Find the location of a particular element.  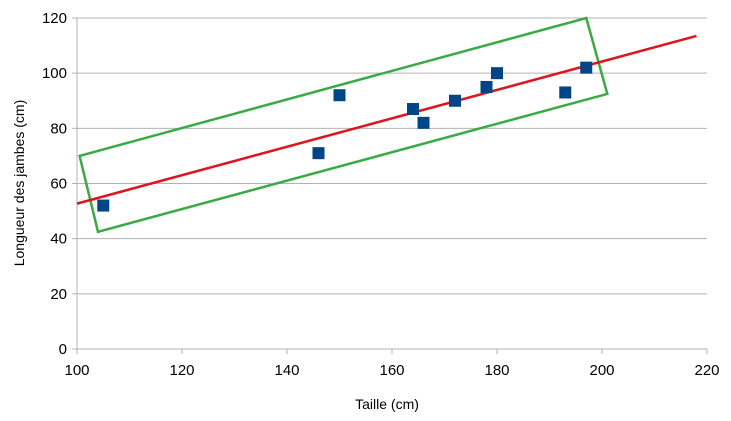

x-tick-label: 160 is located at coordinates (391, 370).